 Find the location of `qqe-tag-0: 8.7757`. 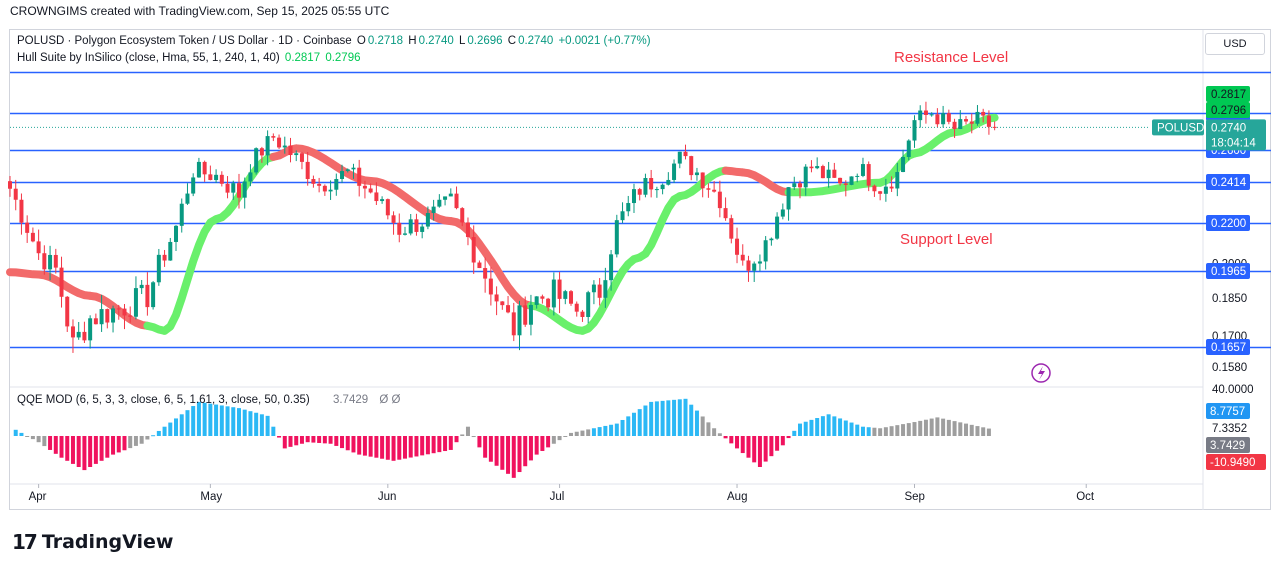

qqe-tag-0: 8.7757 is located at coordinates (1227, 412).